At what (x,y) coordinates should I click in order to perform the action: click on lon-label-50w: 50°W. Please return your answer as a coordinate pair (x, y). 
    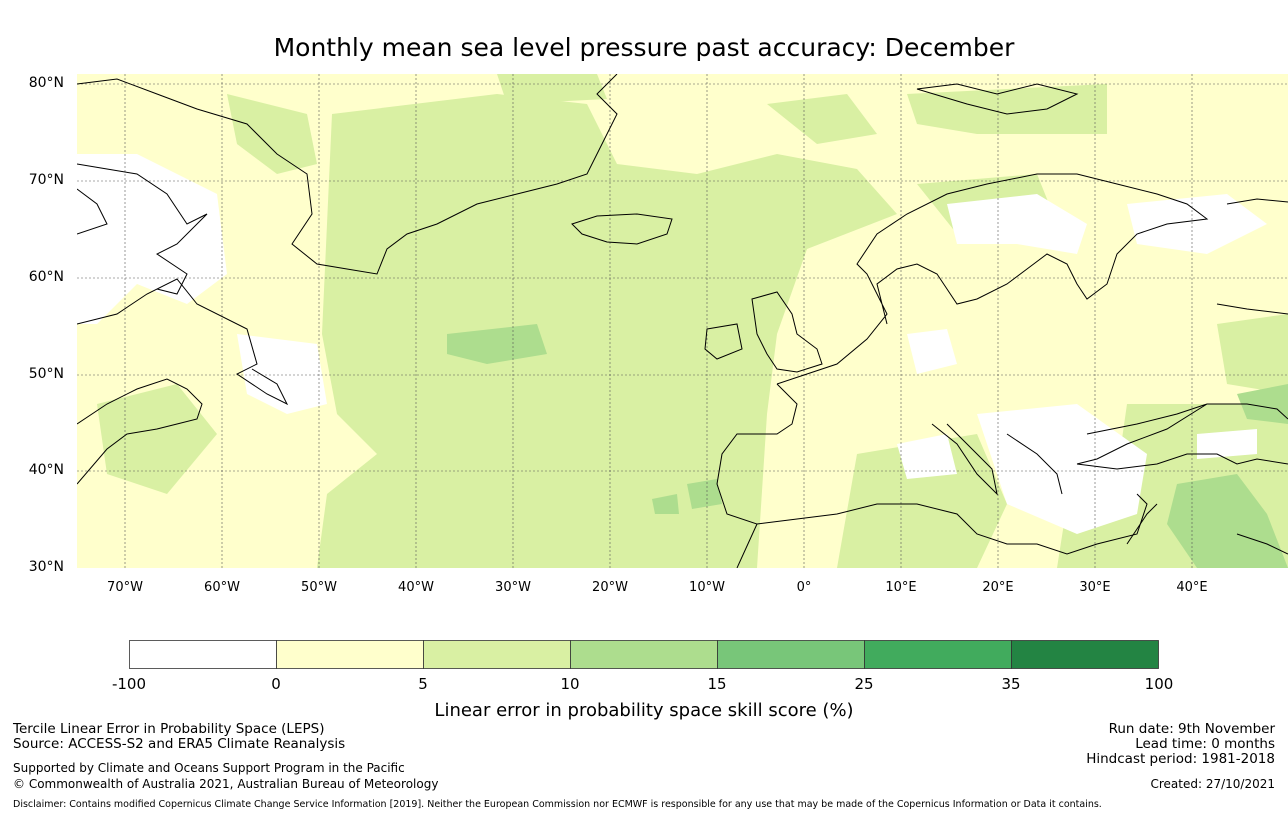
    Looking at the image, I should click on (319, 587).